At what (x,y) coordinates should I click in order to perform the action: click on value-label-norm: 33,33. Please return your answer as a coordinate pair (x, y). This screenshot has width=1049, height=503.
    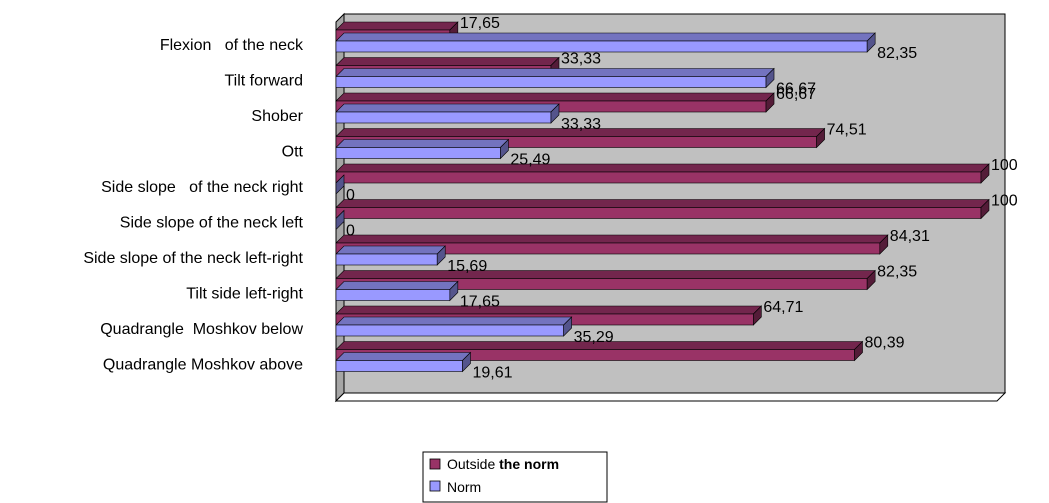
    Looking at the image, I should click on (581, 124).